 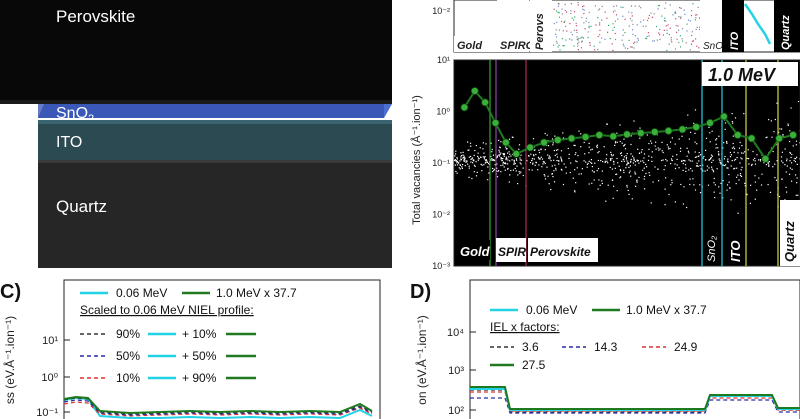 I want to click on label-box-spiro, so click(x=511, y=250).